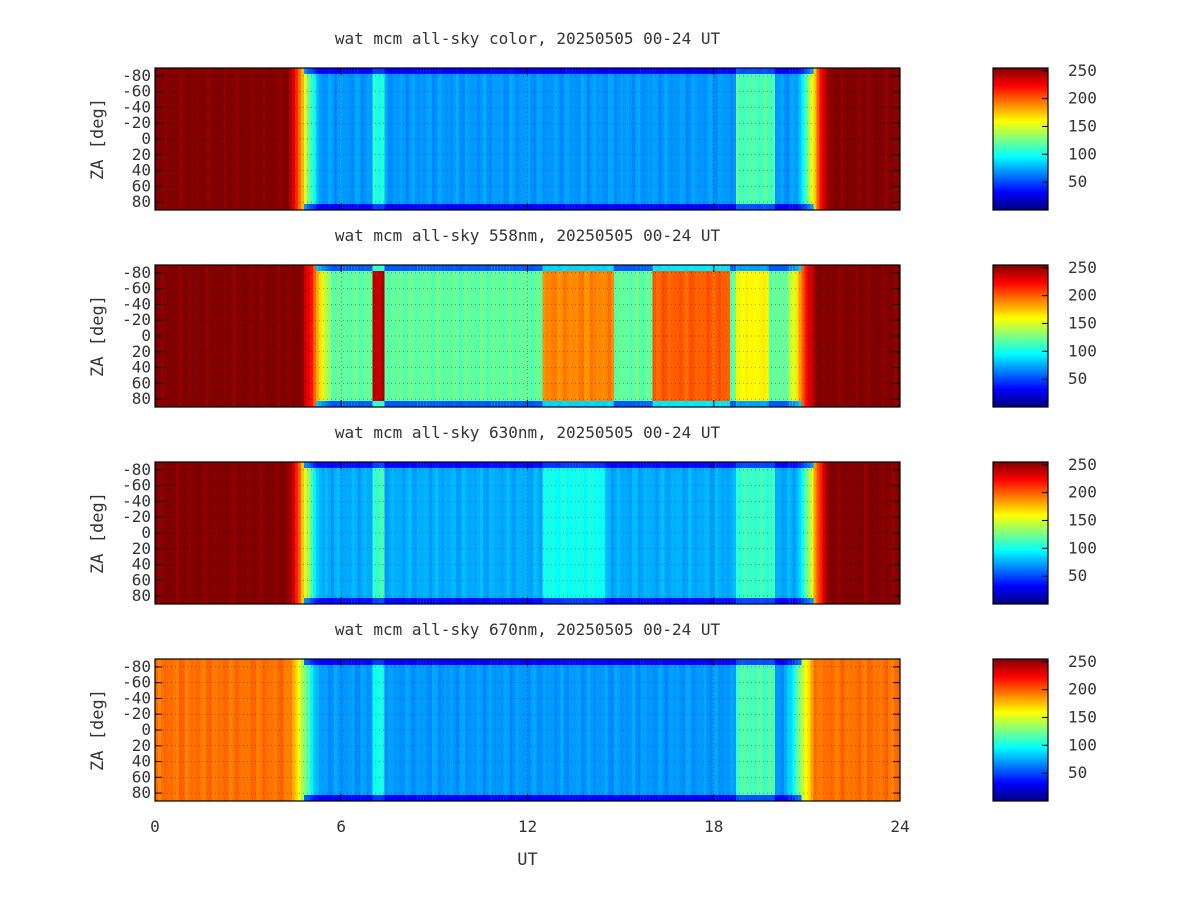  I want to click on y-tick-label: 80, so click(141, 792).